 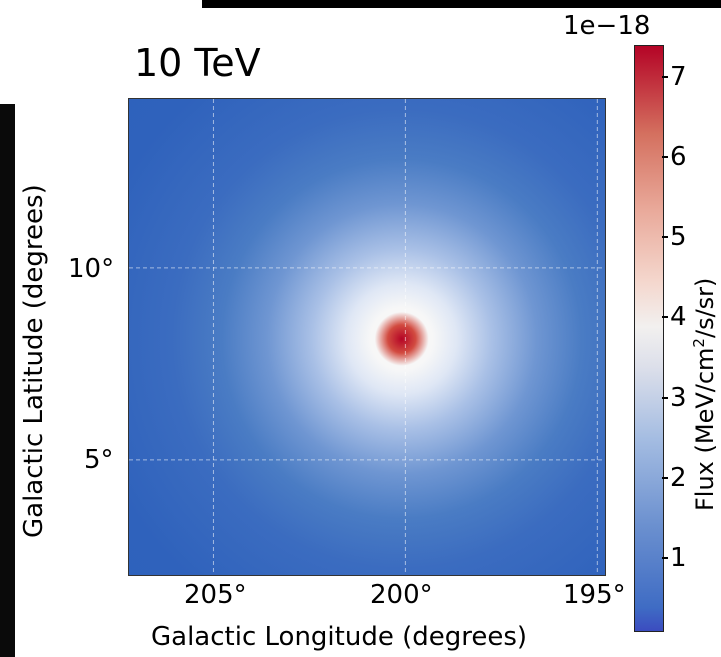 What do you see at coordinates (215, 595) in the screenshot?
I see `x-tick-label: 205°` at bounding box center [215, 595].